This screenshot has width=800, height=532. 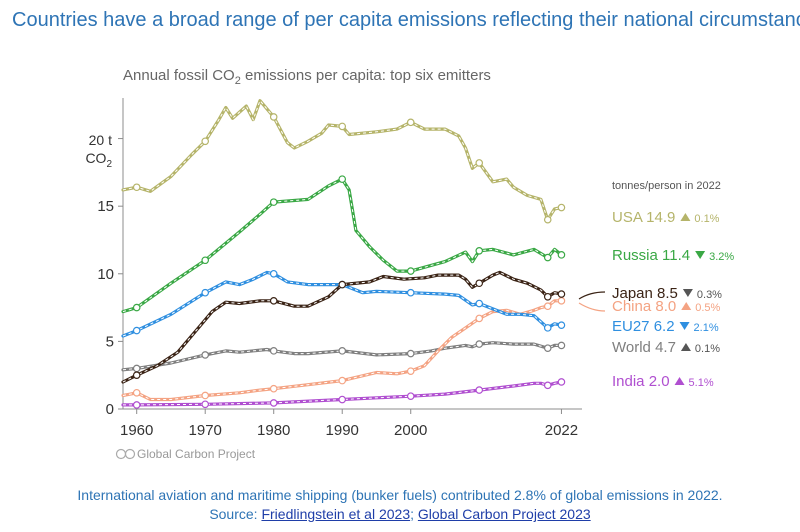 What do you see at coordinates (561, 430) in the screenshot?
I see `x-tick-label: 2022` at bounding box center [561, 430].